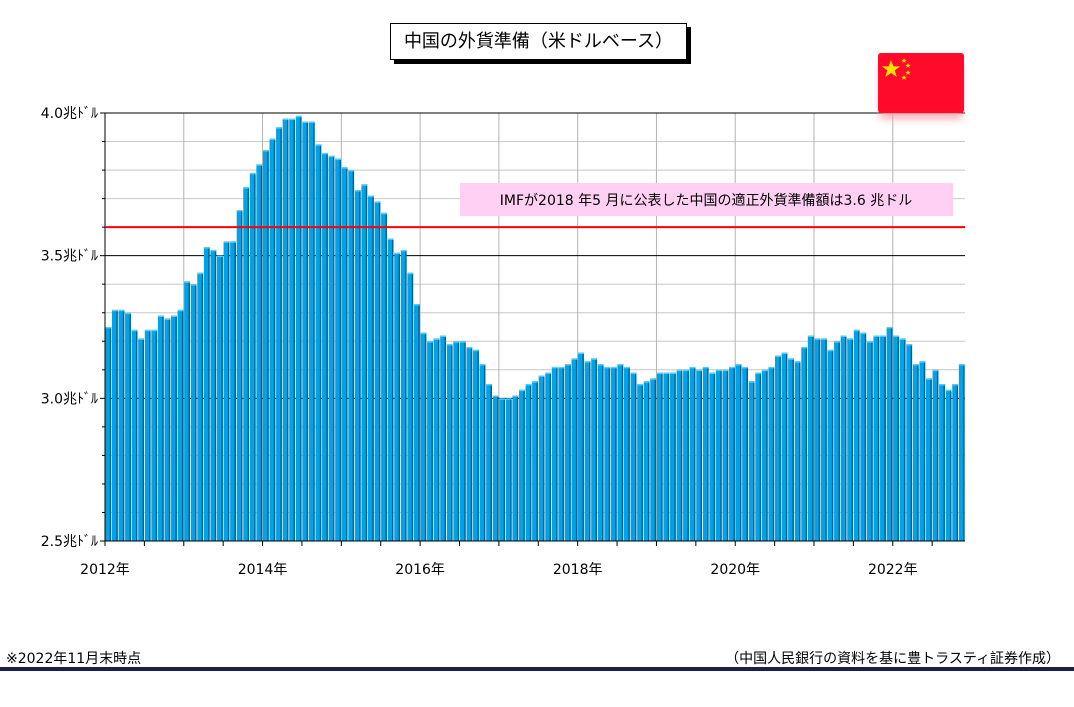  What do you see at coordinates (892, 659) in the screenshot?
I see `source-note: （中国人民銀行の資料を基に豊トラスティ証券作成）` at bounding box center [892, 659].